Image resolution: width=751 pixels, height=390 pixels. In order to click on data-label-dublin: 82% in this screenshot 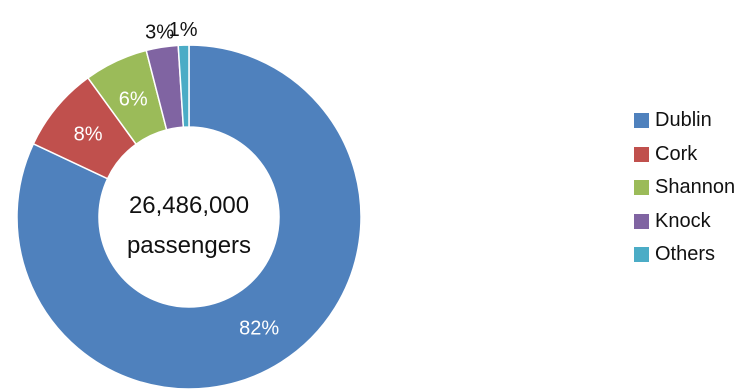, I will do `click(259, 329)`.